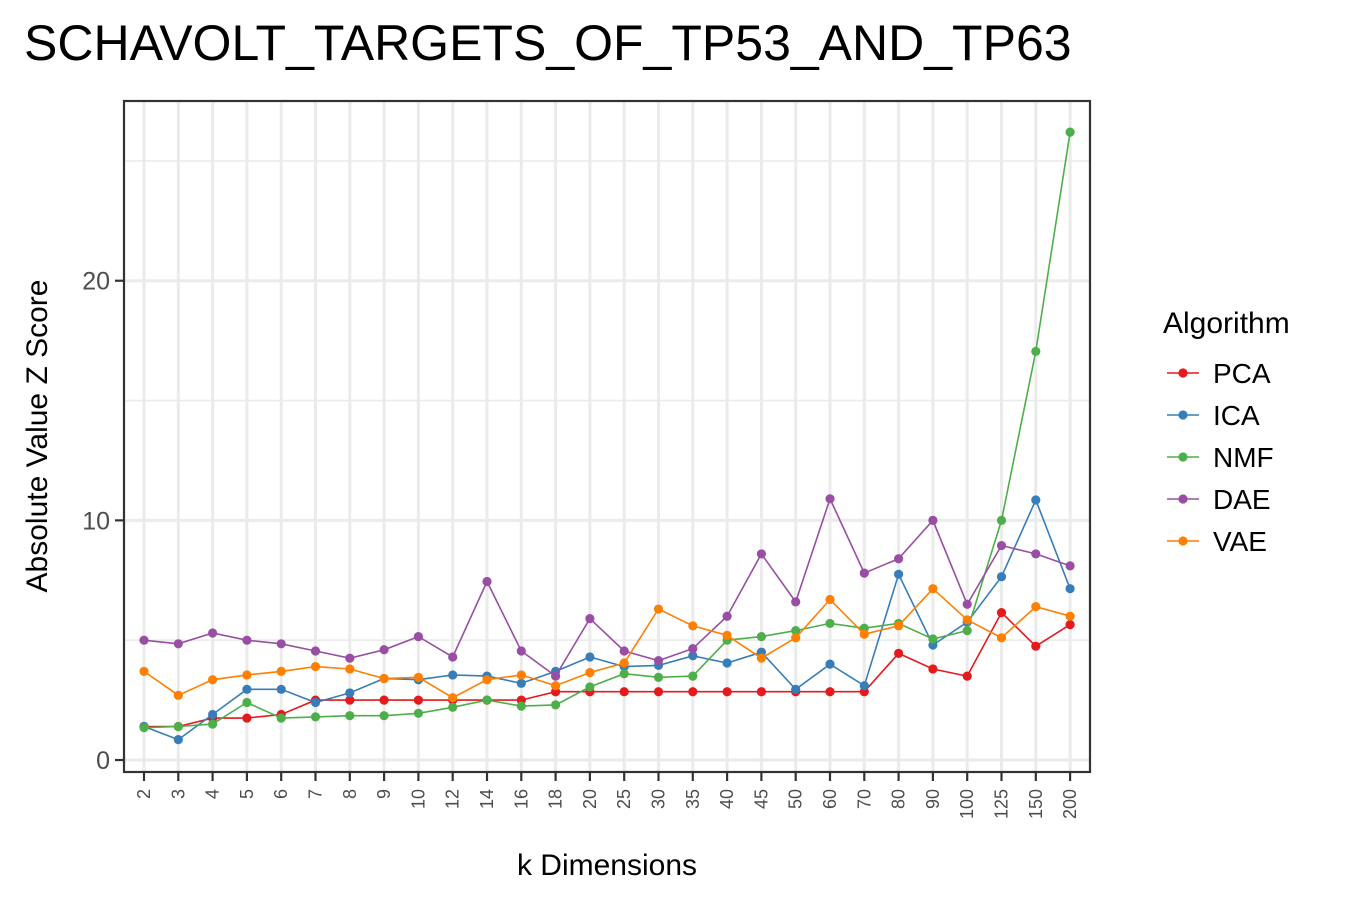 This screenshot has width=1350, height=900. Describe the element at coordinates (1226, 323) in the screenshot. I see `legend-title: Algorithm` at that location.